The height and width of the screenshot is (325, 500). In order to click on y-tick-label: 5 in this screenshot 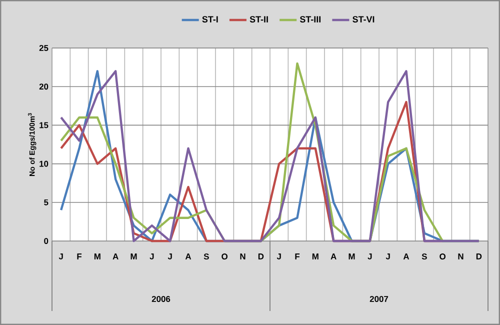, I will do `click(46, 202)`.